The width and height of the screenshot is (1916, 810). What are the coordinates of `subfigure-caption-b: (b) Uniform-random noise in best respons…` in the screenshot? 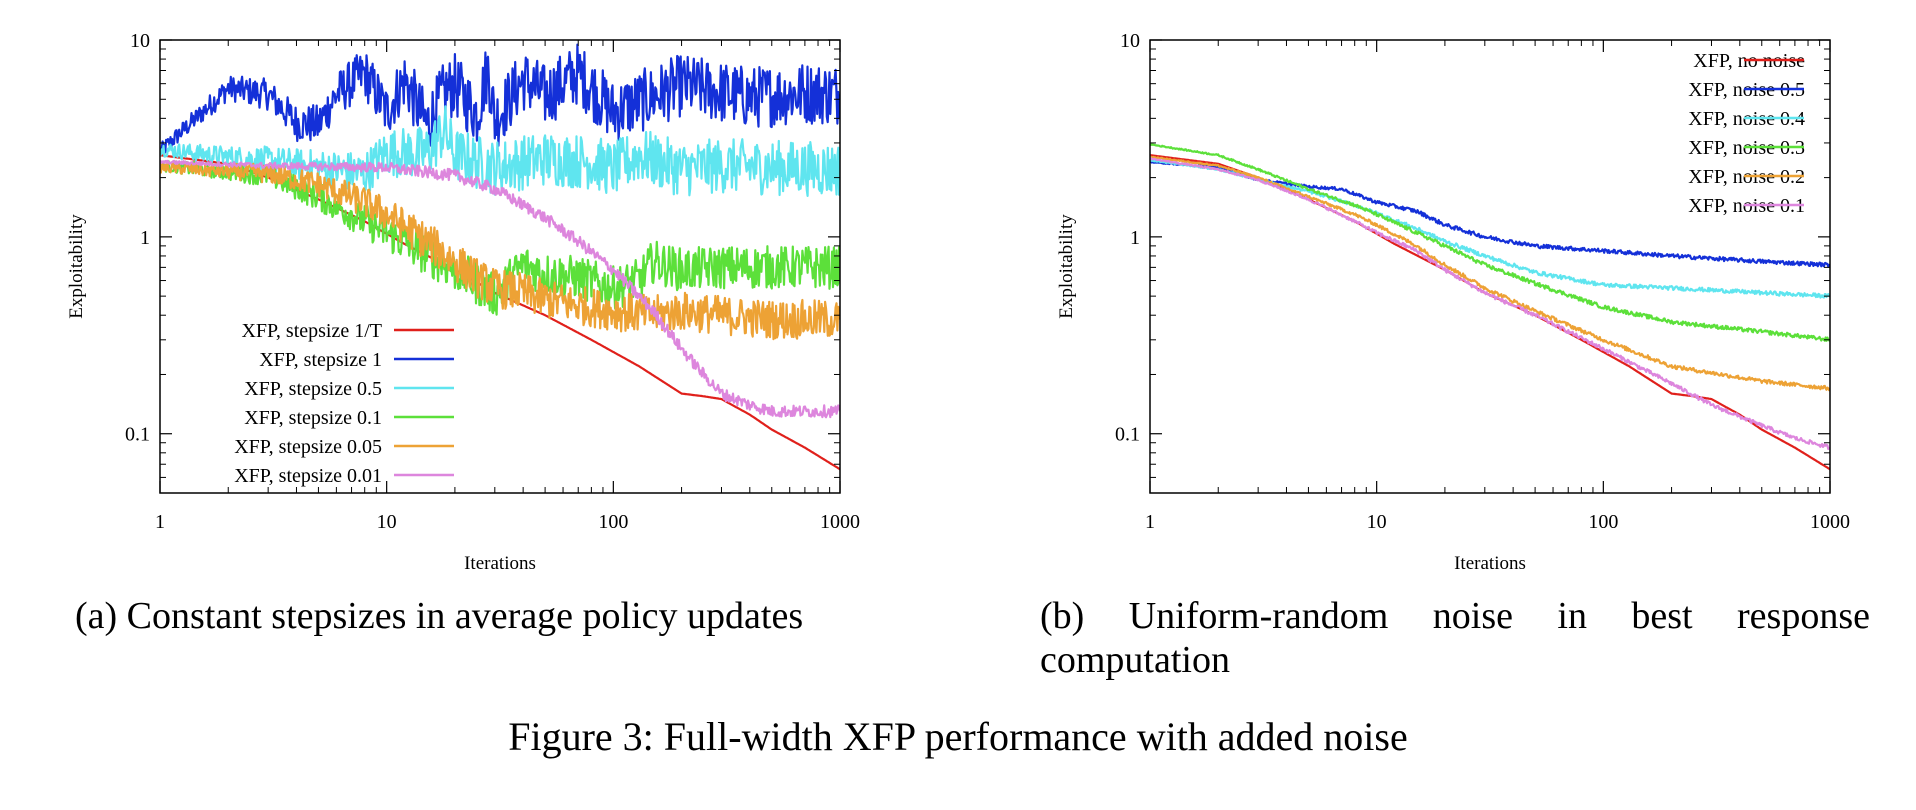 It's located at (1455, 638).